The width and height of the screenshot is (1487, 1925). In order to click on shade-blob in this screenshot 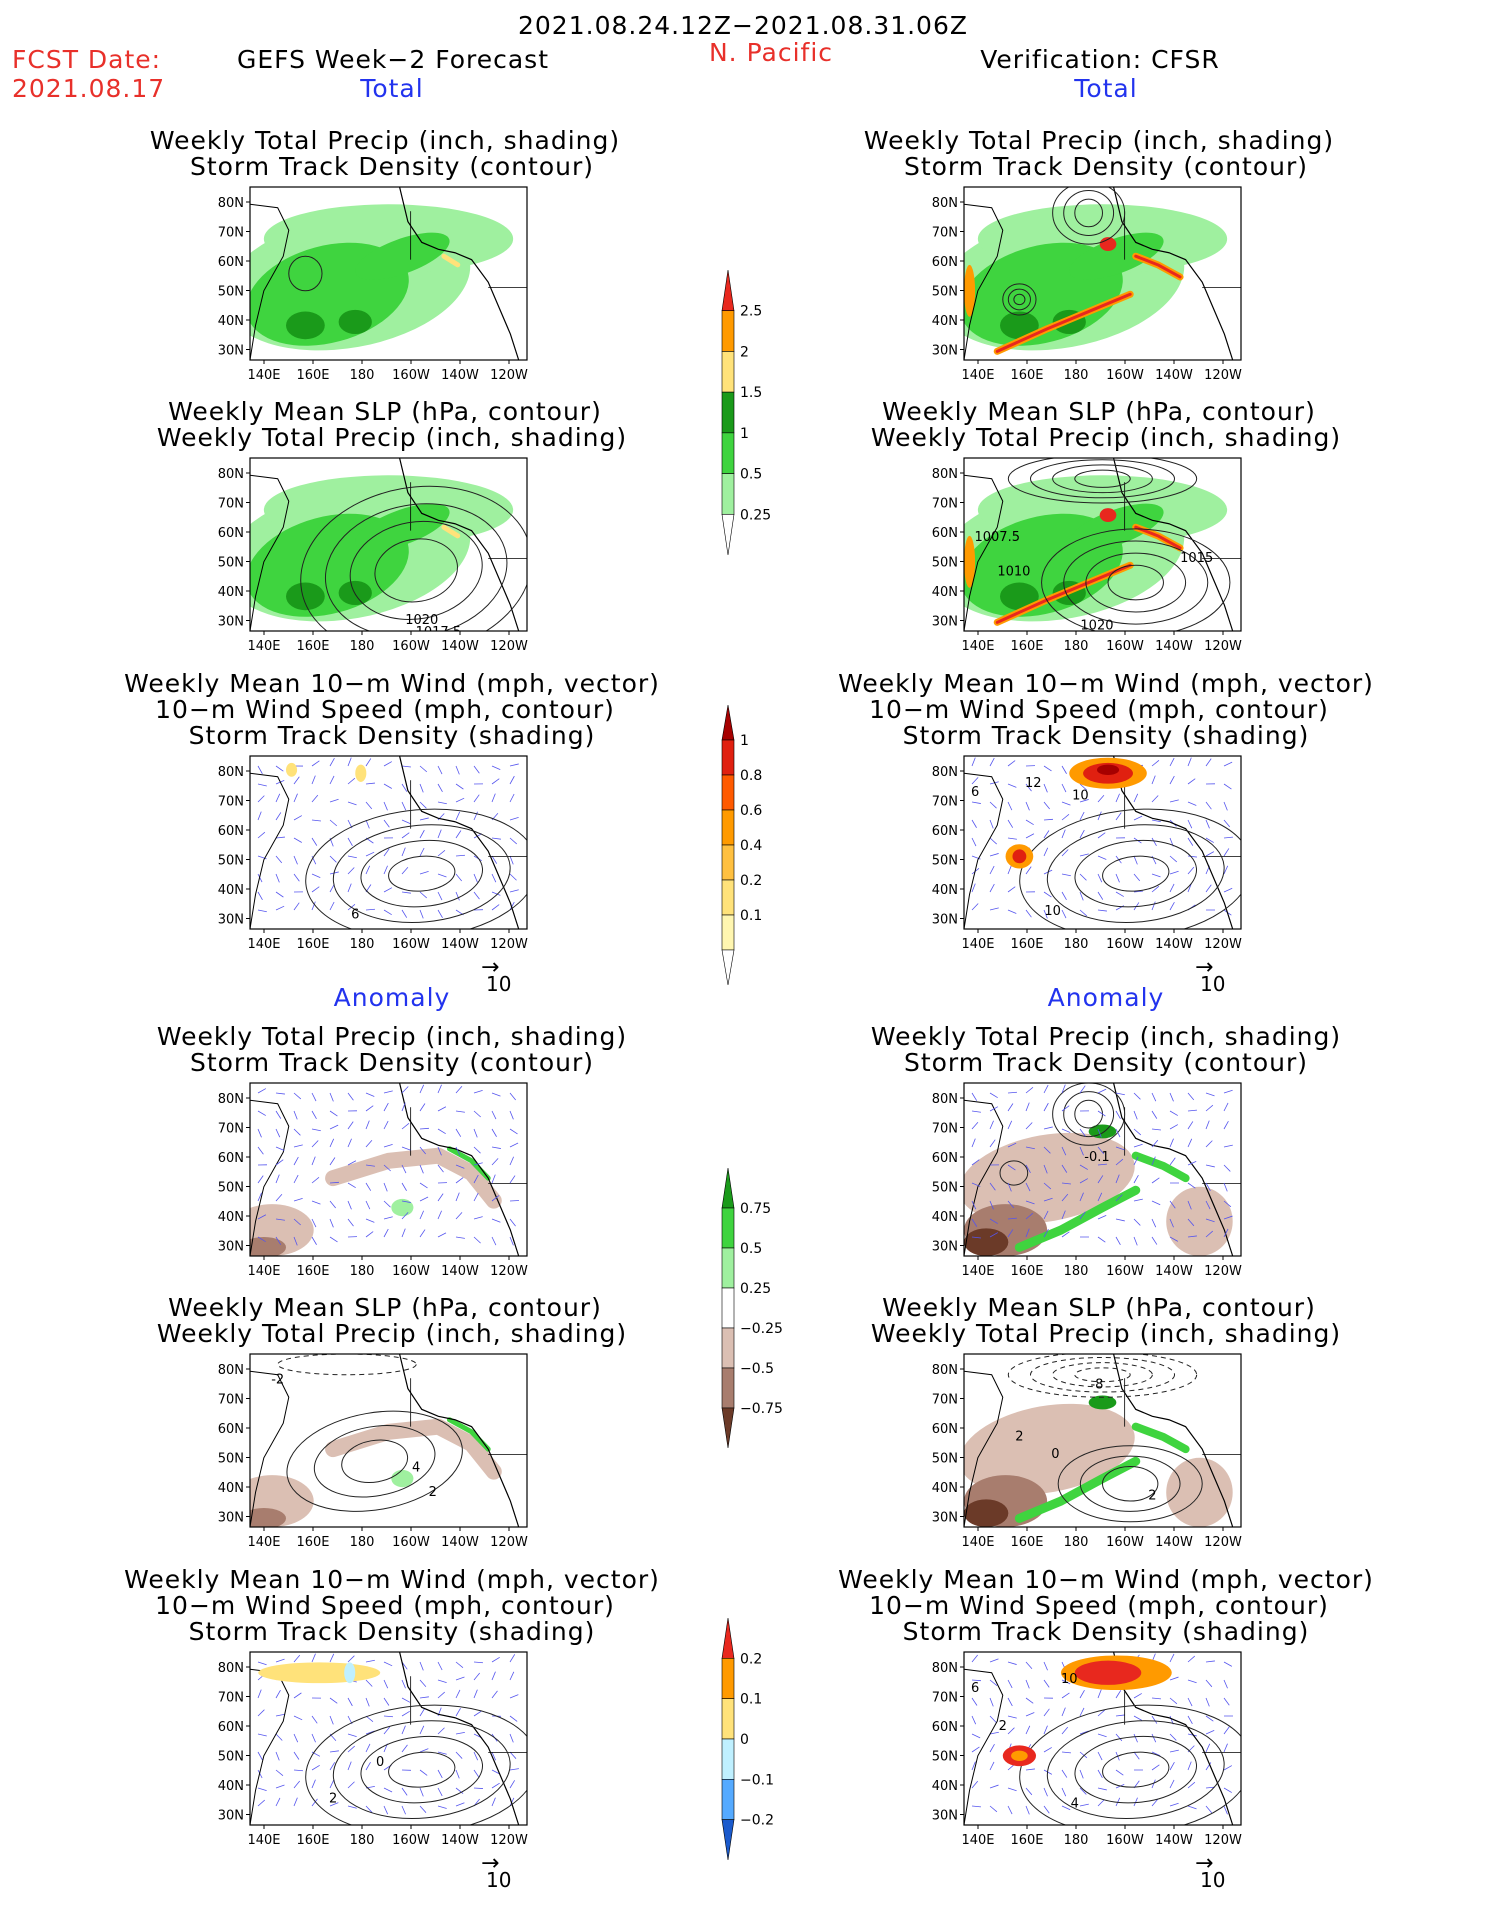, I will do `click(305, 596)`.